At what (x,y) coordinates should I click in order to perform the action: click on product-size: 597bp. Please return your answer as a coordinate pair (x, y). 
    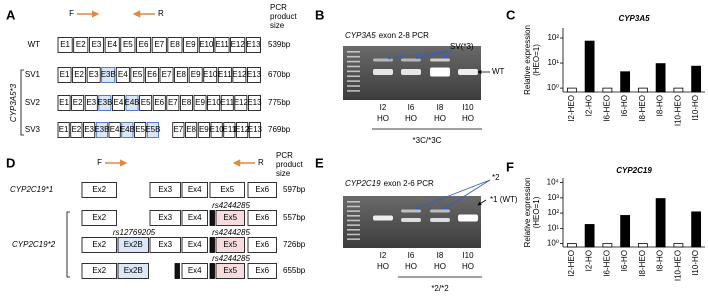
    Looking at the image, I should click on (294, 189).